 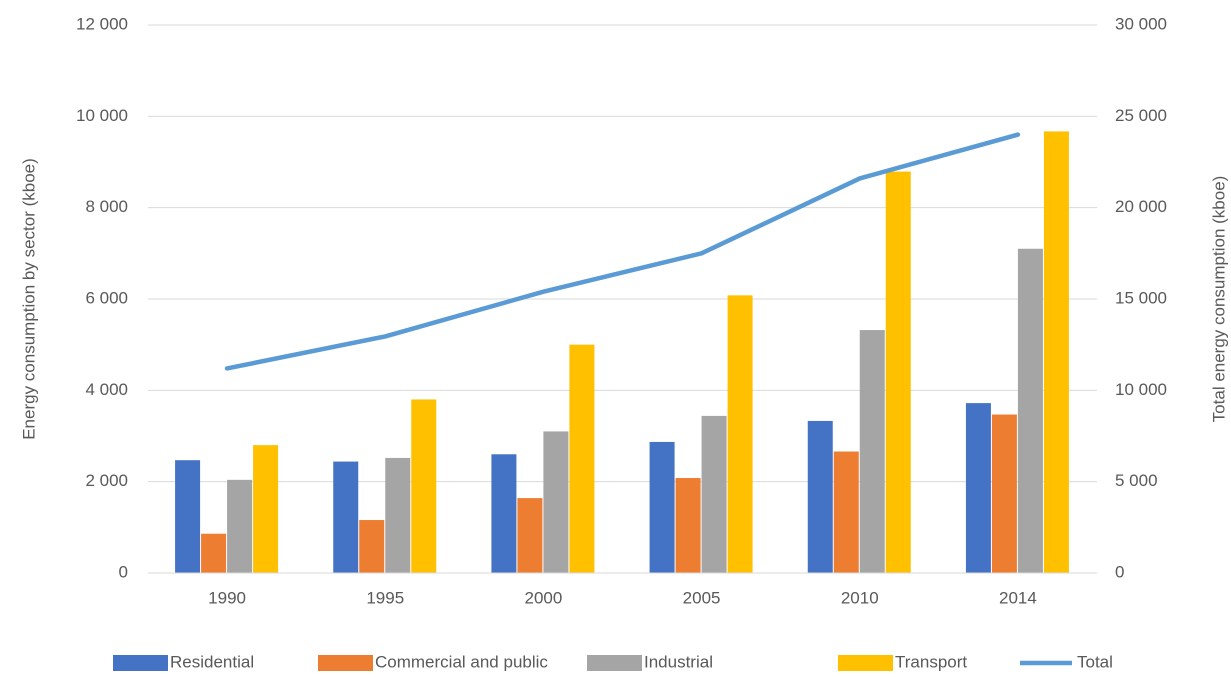 What do you see at coordinates (227, 597) in the screenshot?
I see `x-tick-label: 1990` at bounding box center [227, 597].